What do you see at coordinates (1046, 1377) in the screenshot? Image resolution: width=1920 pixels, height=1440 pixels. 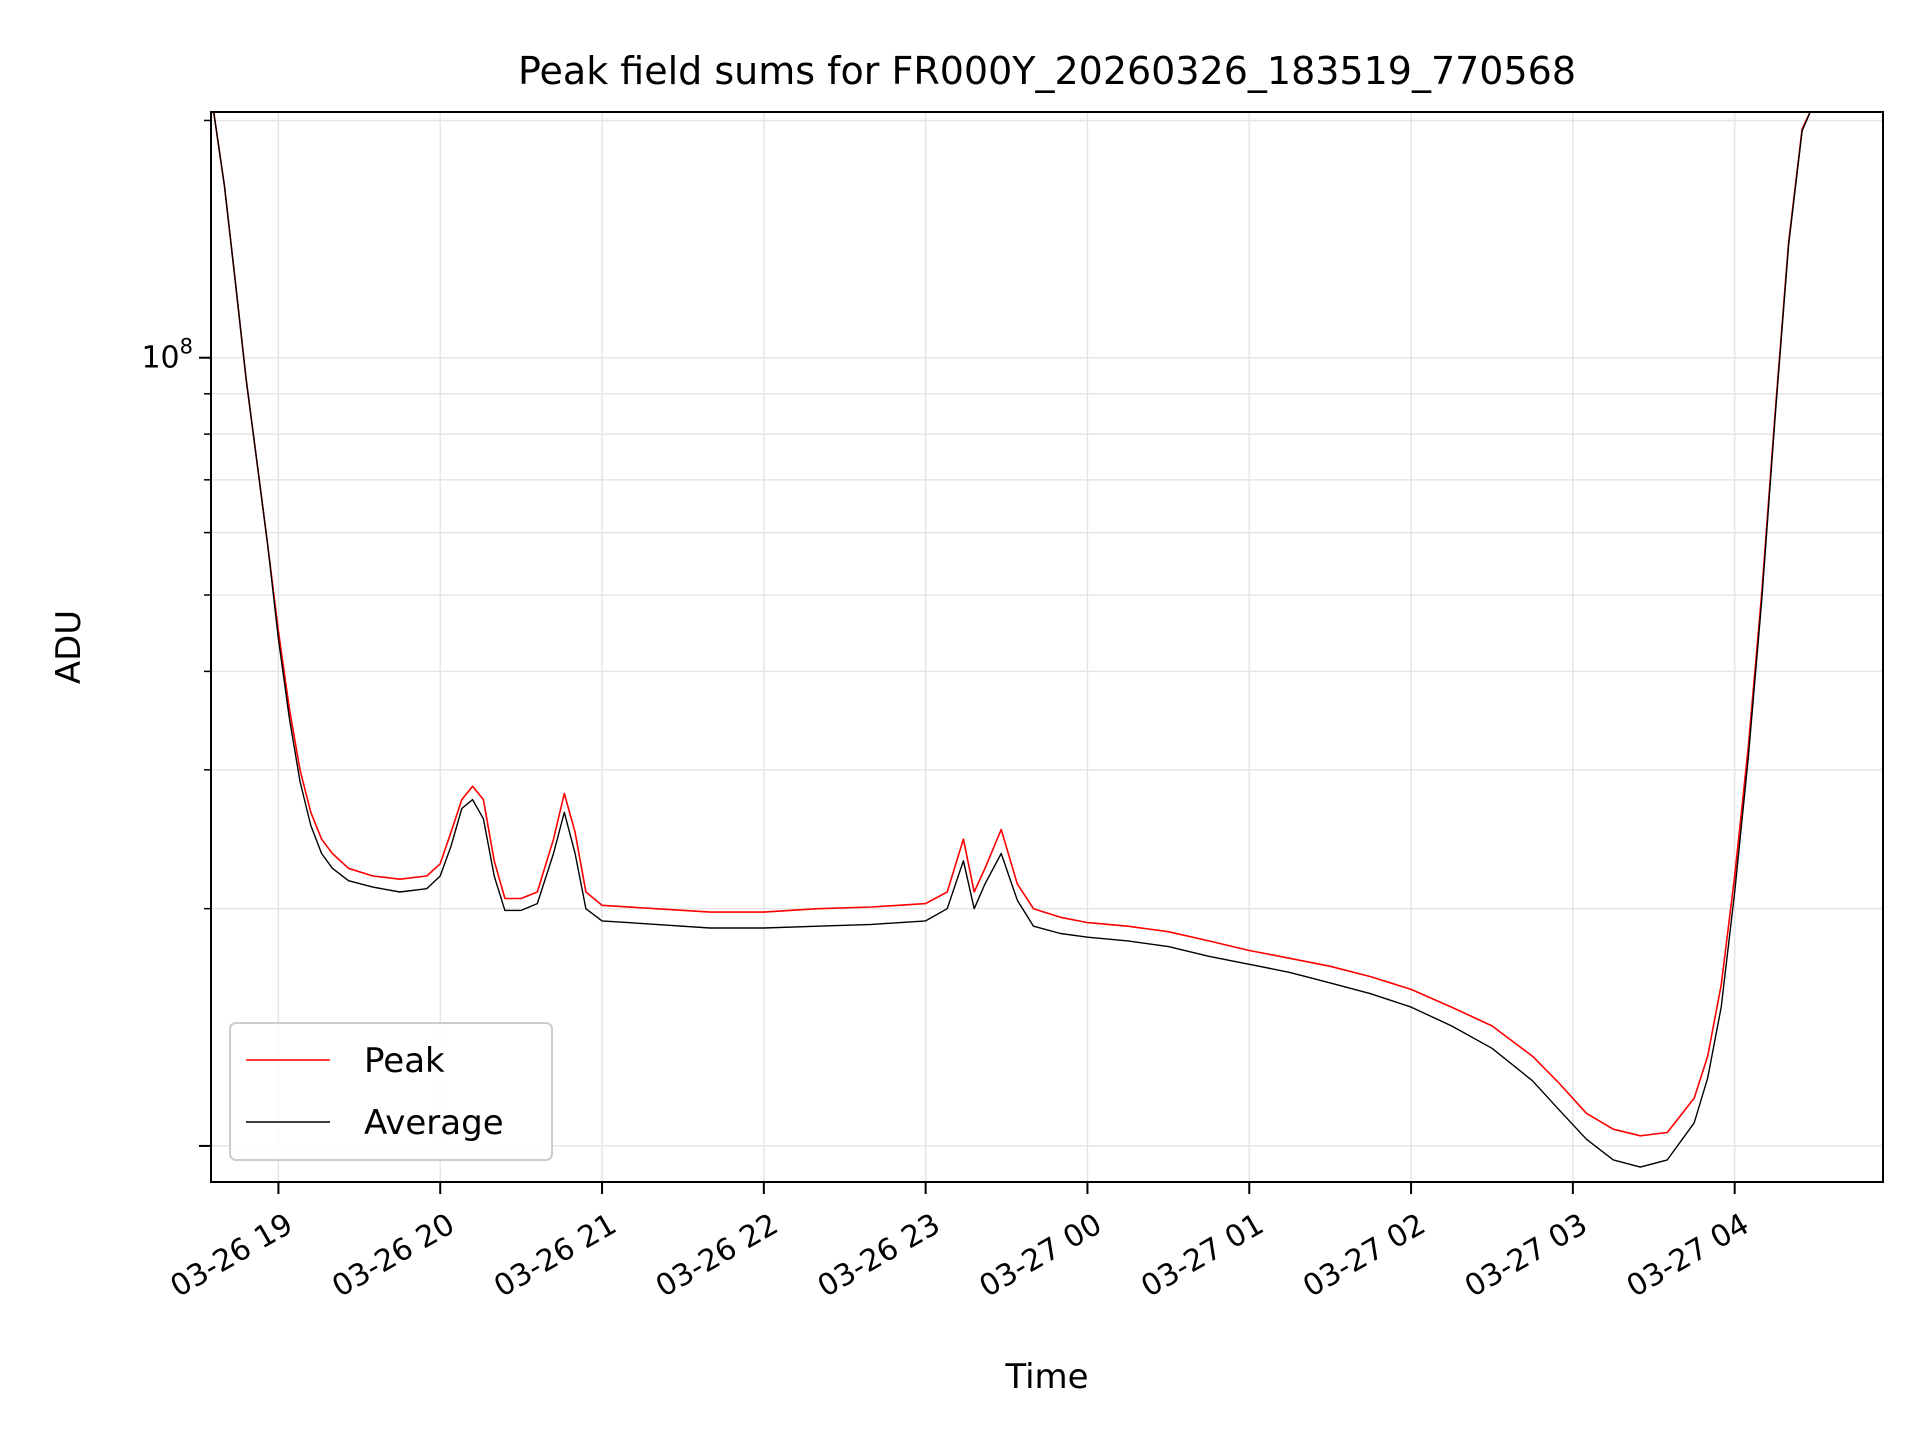 I see `x-axis-label: Time` at bounding box center [1046, 1377].